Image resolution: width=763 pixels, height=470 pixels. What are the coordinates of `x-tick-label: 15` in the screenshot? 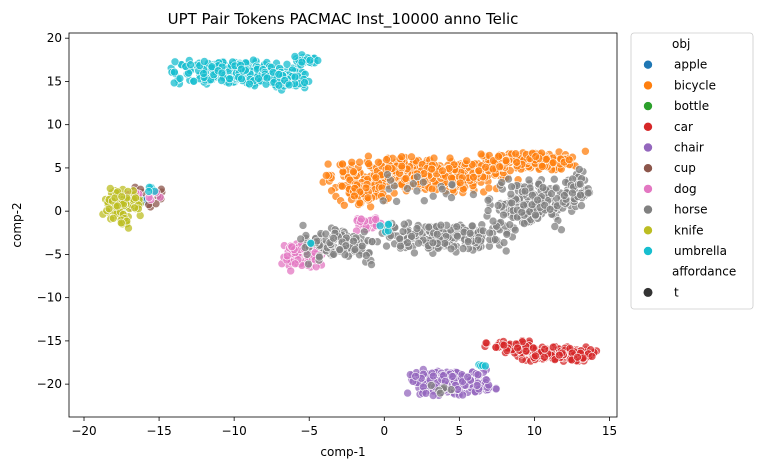 It's located at (609, 431).